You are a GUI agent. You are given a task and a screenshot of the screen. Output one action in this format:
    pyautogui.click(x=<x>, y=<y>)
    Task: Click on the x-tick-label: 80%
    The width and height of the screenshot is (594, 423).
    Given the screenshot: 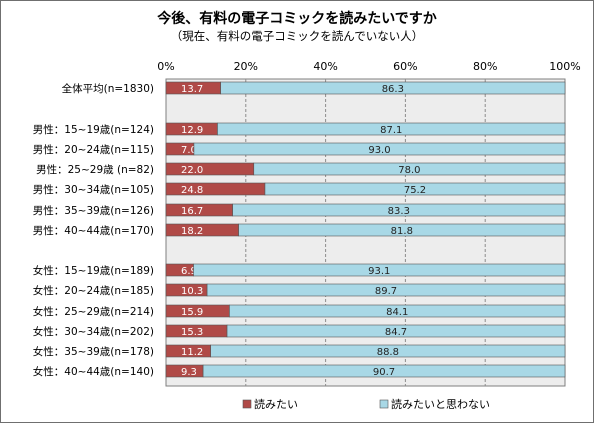 What is the action you would take?
    pyautogui.click(x=485, y=66)
    